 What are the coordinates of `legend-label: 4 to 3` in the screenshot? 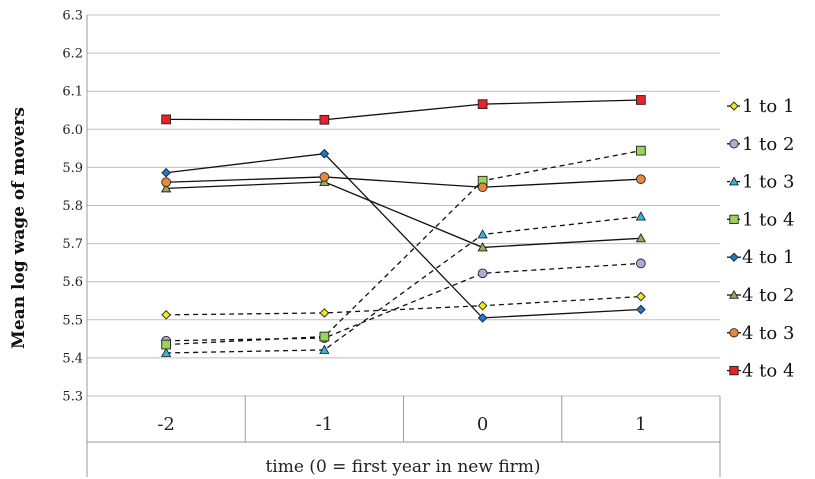 It's located at (768, 333).